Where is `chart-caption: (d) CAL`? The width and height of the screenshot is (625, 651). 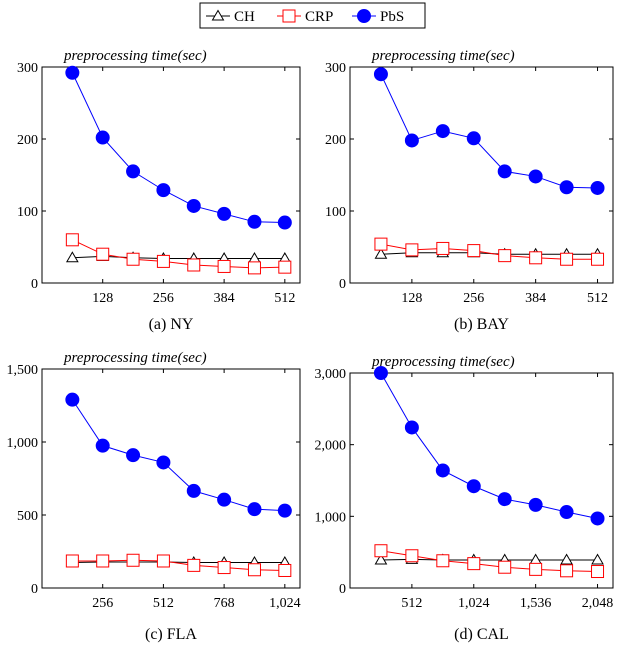
chart-caption: (d) CAL is located at coordinates (481, 634).